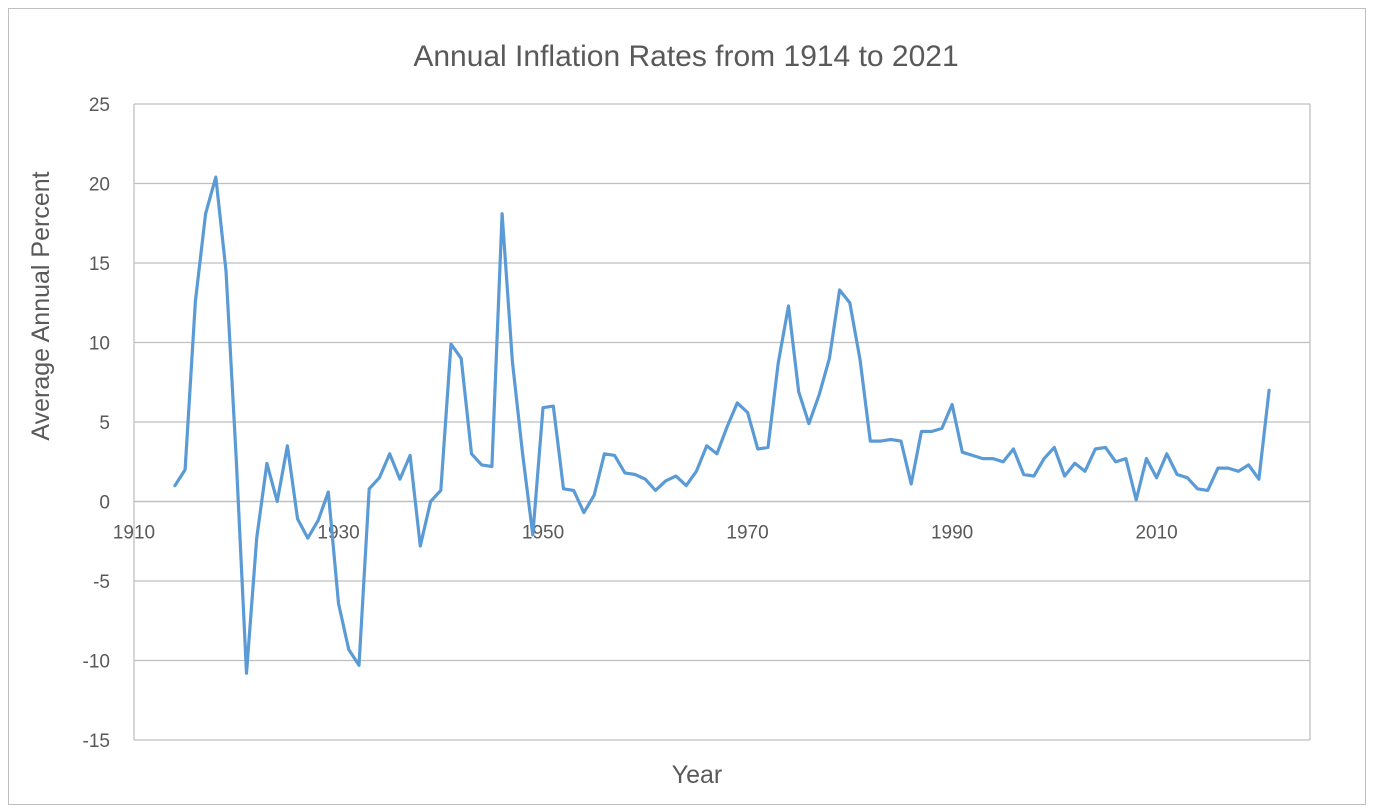 This screenshot has width=1374, height=812. I want to click on x-tick-label: 1990, so click(952, 533).